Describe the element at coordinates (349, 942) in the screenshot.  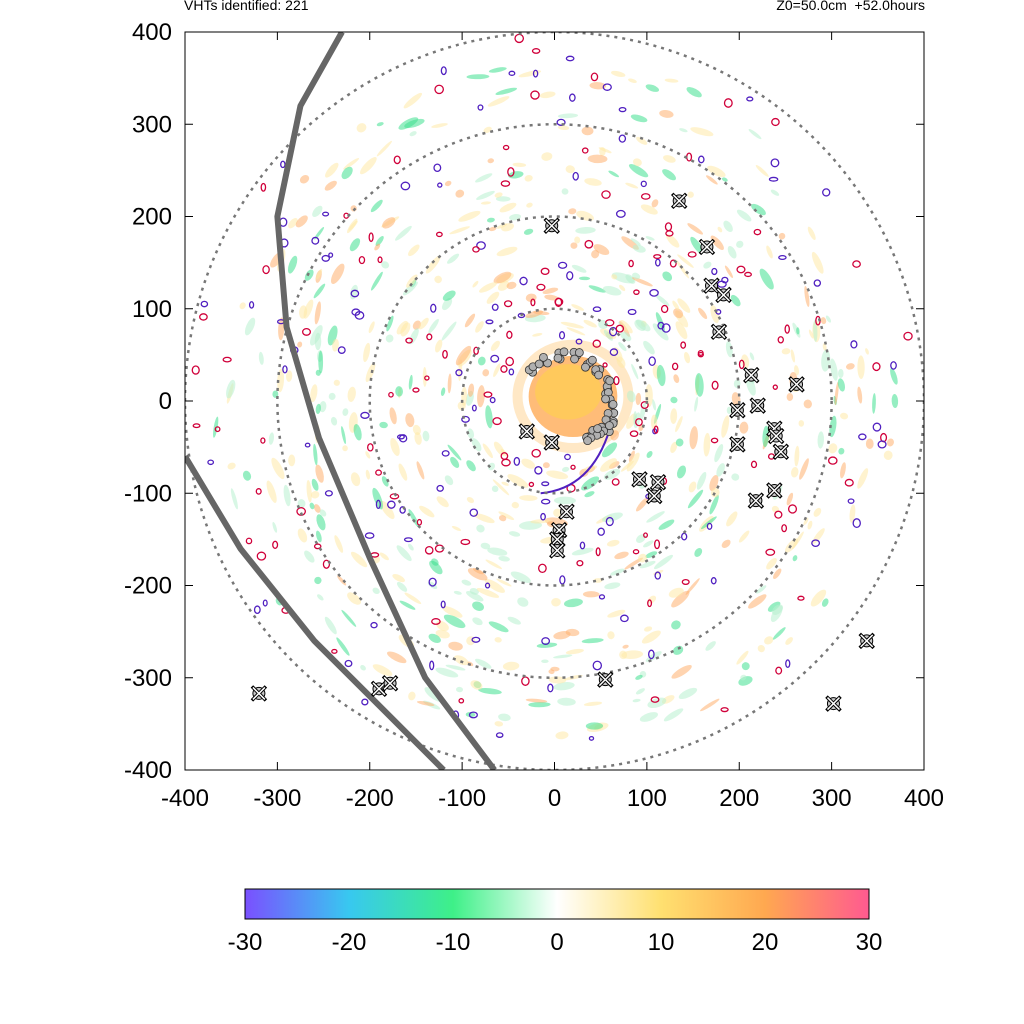
I see `colorbar-tick-label: -20` at that location.